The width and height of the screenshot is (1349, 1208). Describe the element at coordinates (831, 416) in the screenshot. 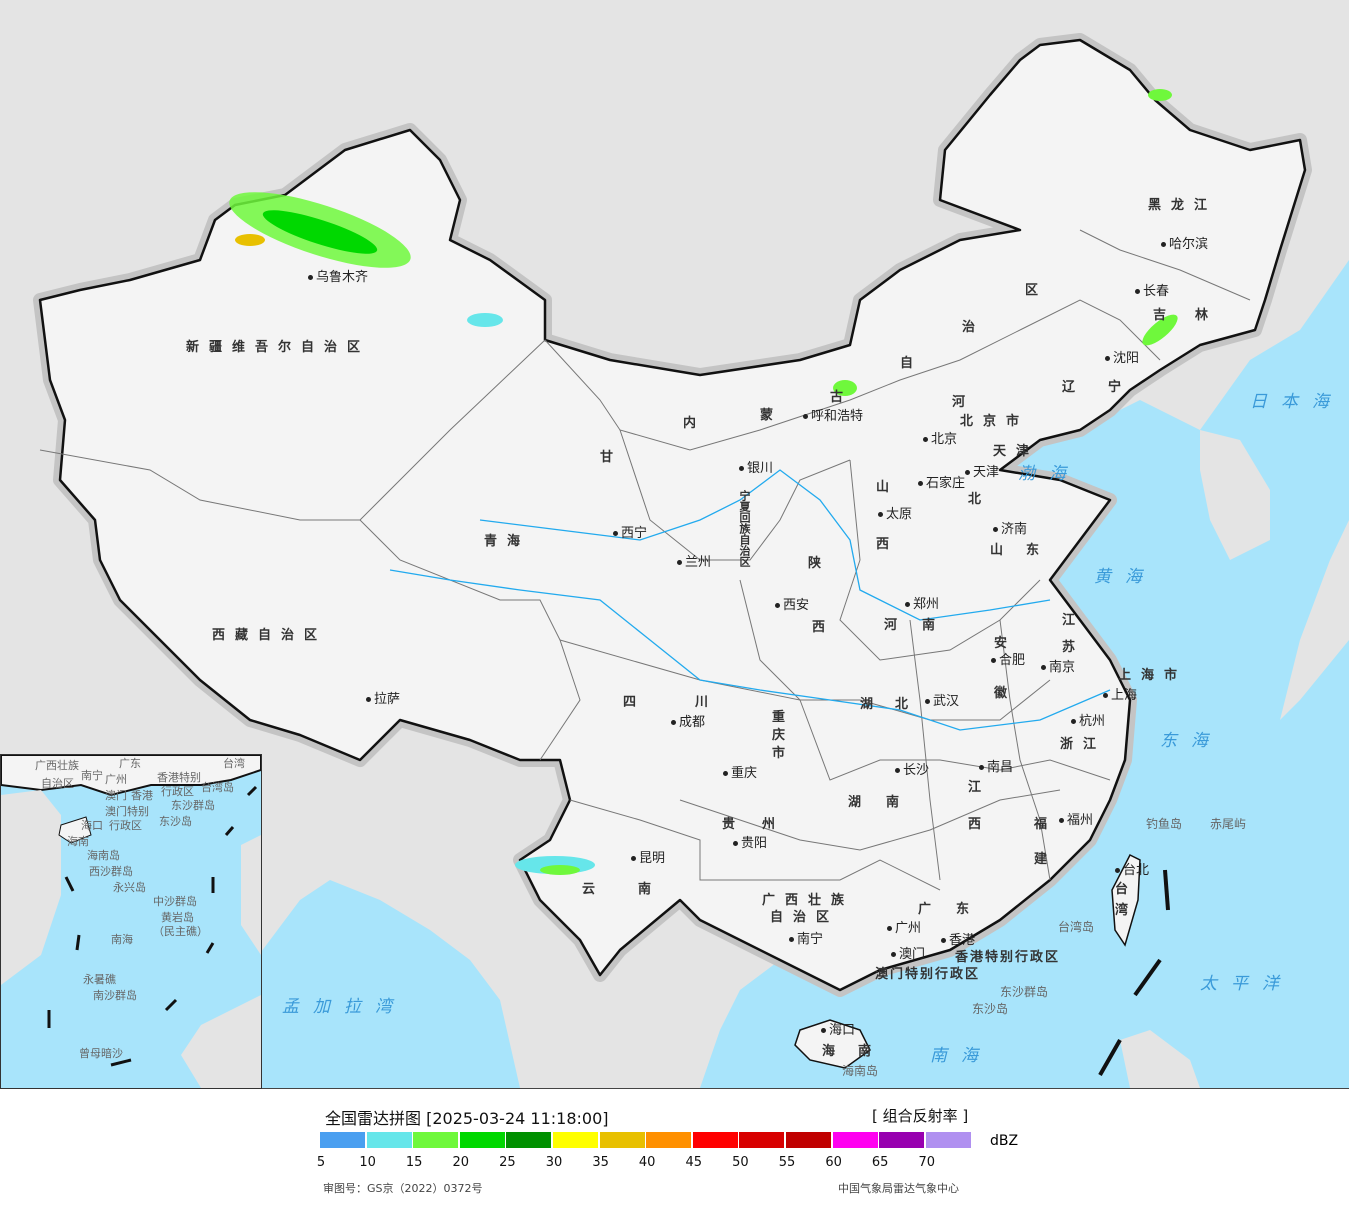

I see `city-label: 呼和浩特` at that location.